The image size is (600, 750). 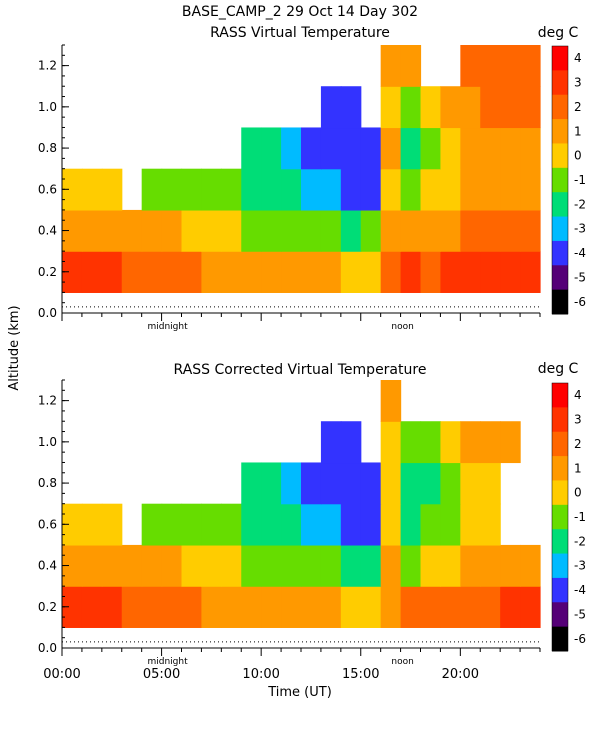 I want to click on colorbar-label: -2, so click(x=580, y=204).